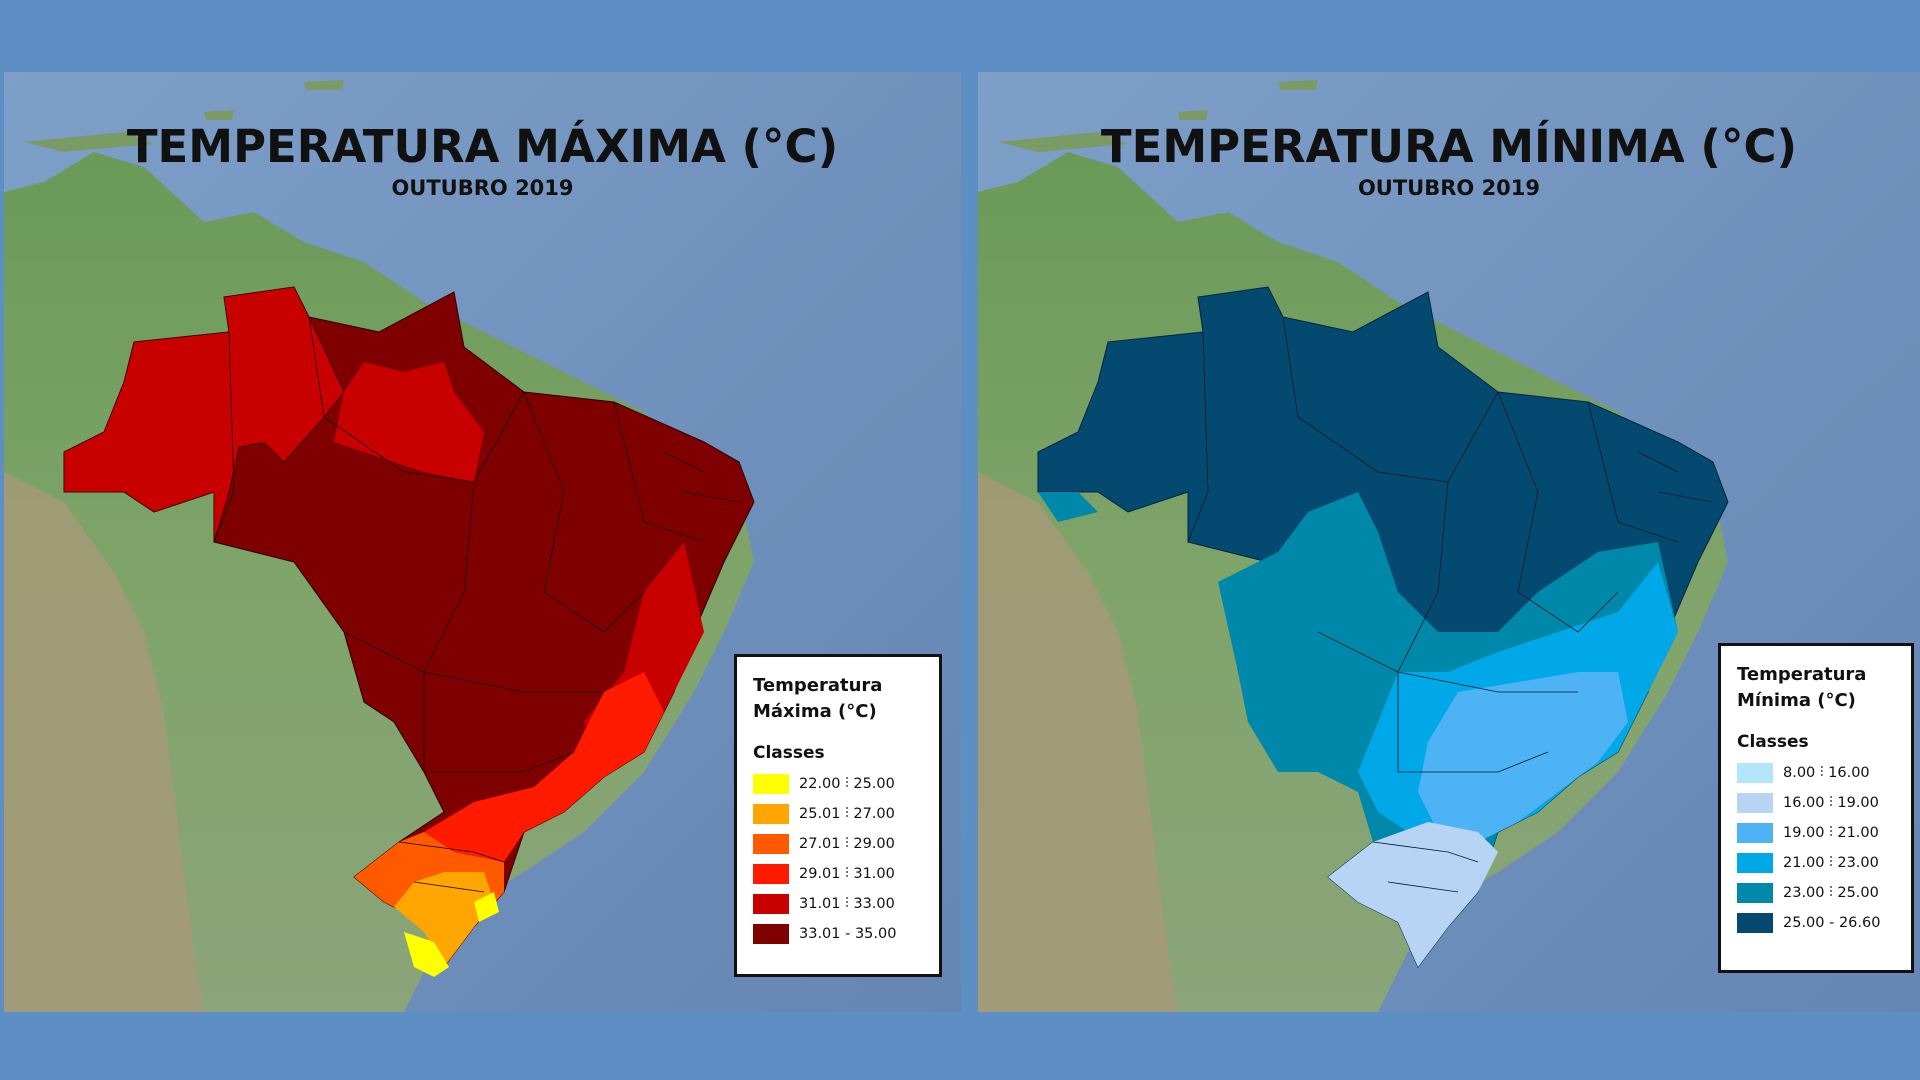 The width and height of the screenshot is (1920, 1080). What do you see at coordinates (818, 685) in the screenshot?
I see `max-legend-title-line1: Temperatura` at bounding box center [818, 685].